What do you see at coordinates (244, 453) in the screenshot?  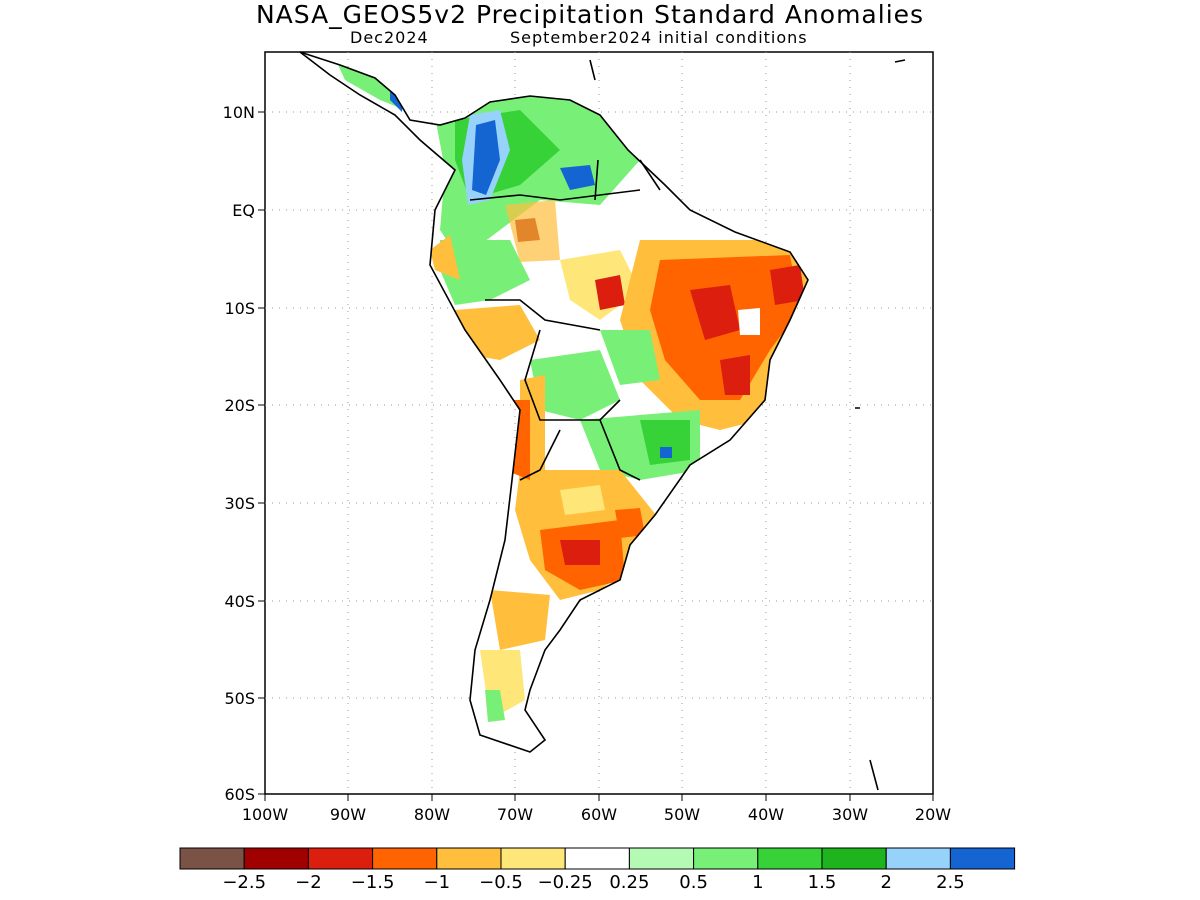 I see `lat-axis: 10N EQ 10S 20S 30S 40S 50S 60S` at bounding box center [244, 453].